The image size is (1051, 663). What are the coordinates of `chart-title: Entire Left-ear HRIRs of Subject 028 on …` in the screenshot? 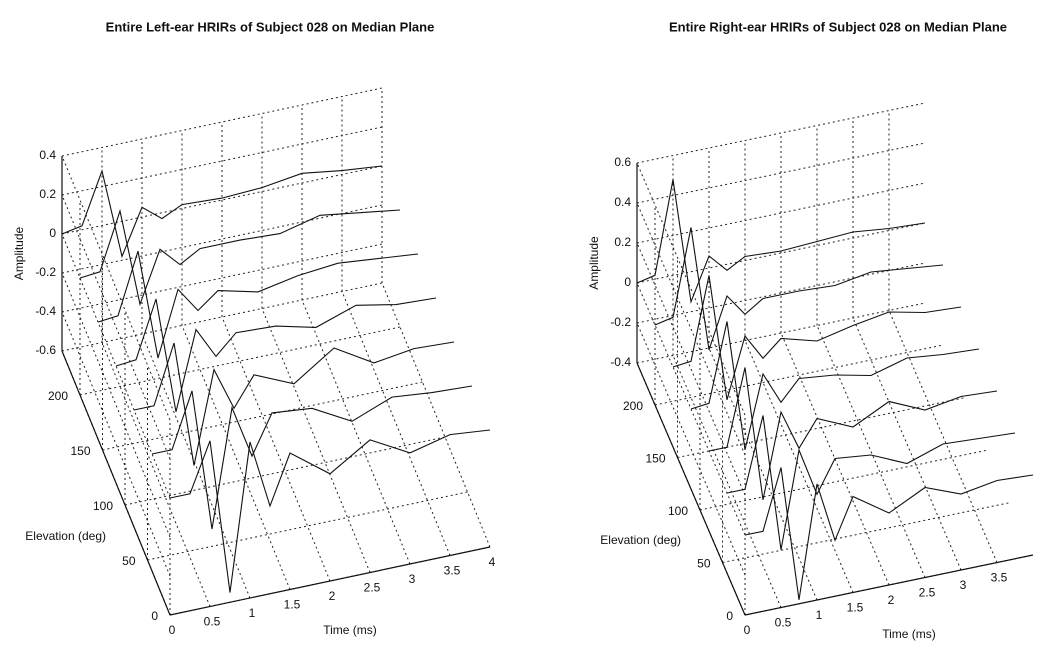 It's located at (270, 26).